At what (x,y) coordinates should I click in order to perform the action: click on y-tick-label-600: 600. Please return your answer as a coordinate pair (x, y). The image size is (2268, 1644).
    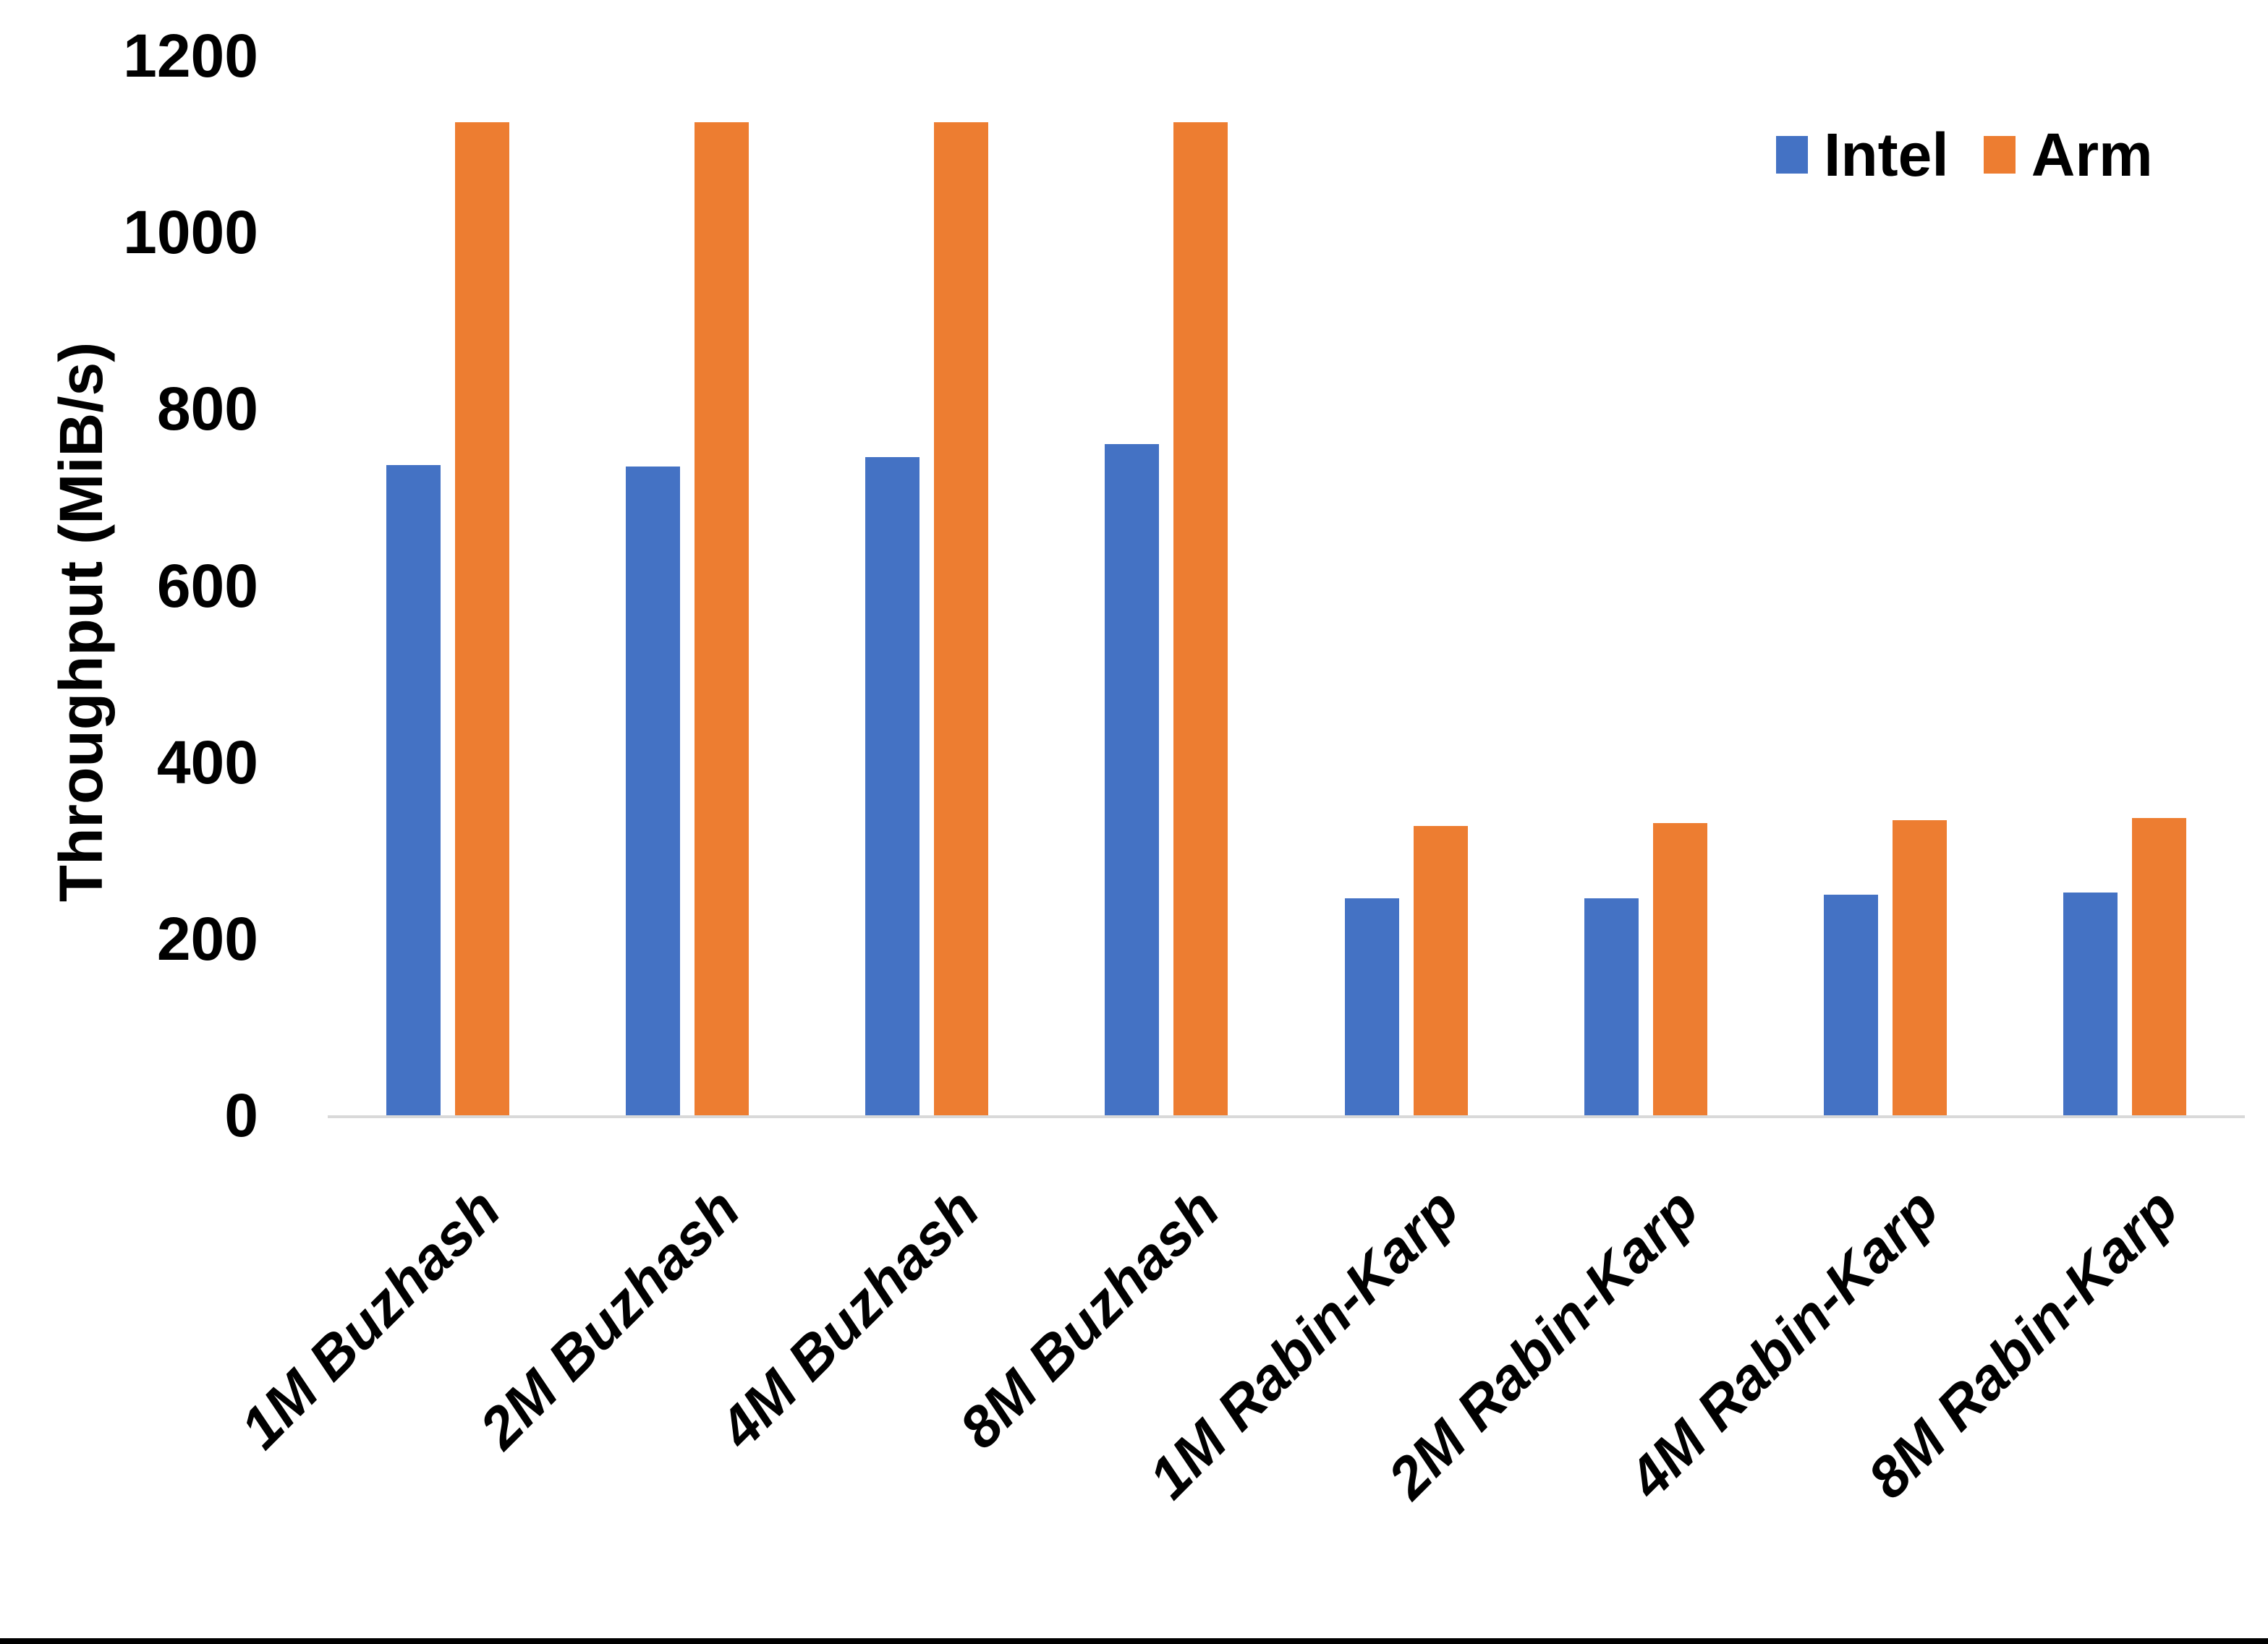
    Looking at the image, I should click on (207, 585).